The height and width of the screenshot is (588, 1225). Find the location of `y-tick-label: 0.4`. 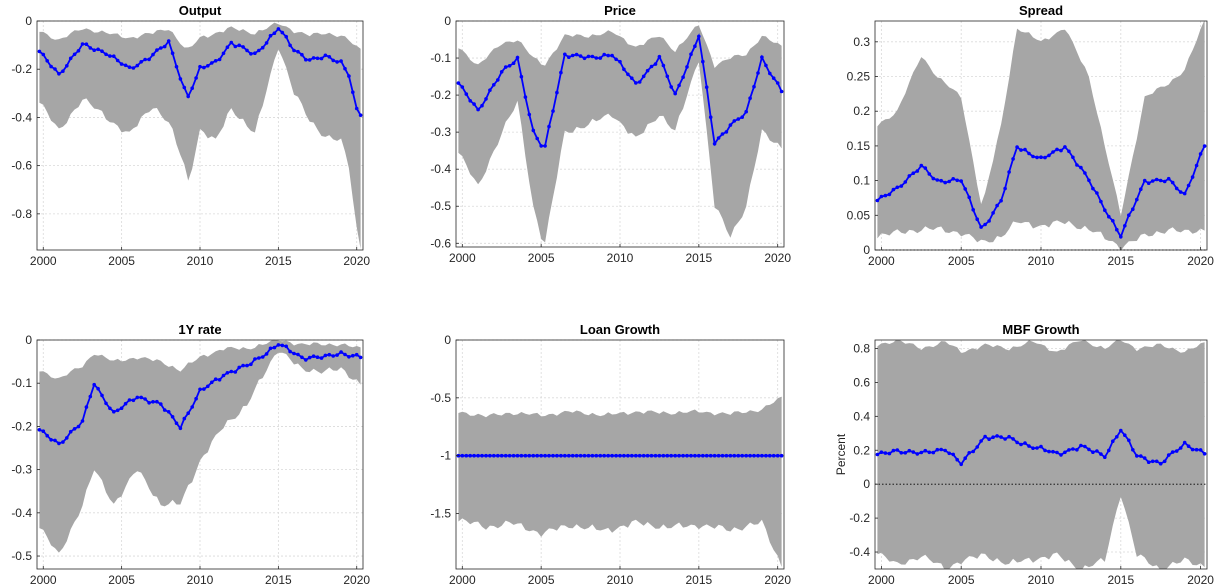

y-tick-label: 0.4 is located at coordinates (861, 416).